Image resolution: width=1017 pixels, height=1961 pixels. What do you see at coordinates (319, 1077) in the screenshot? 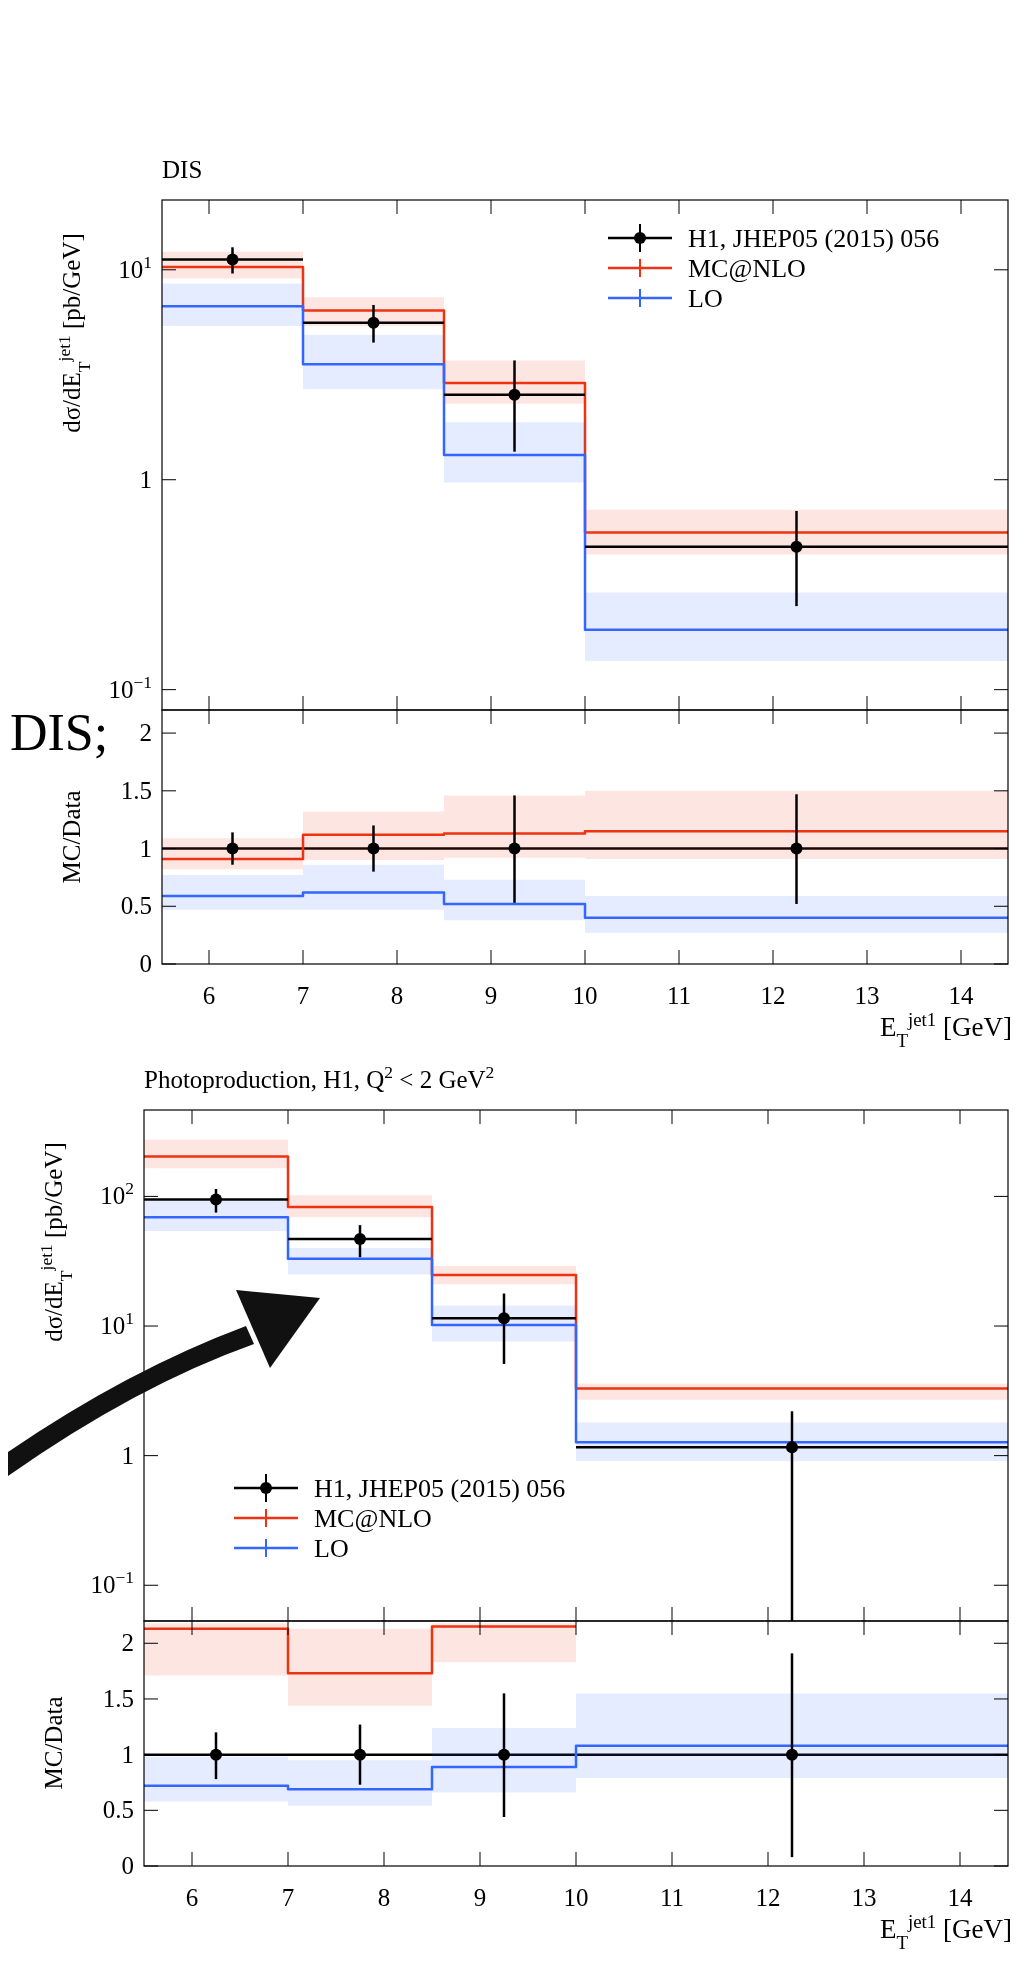
I see `chart-title: Photoproduction, H1, Q$^{2}$ < 2 GeV$^{2}$` at bounding box center [319, 1077].